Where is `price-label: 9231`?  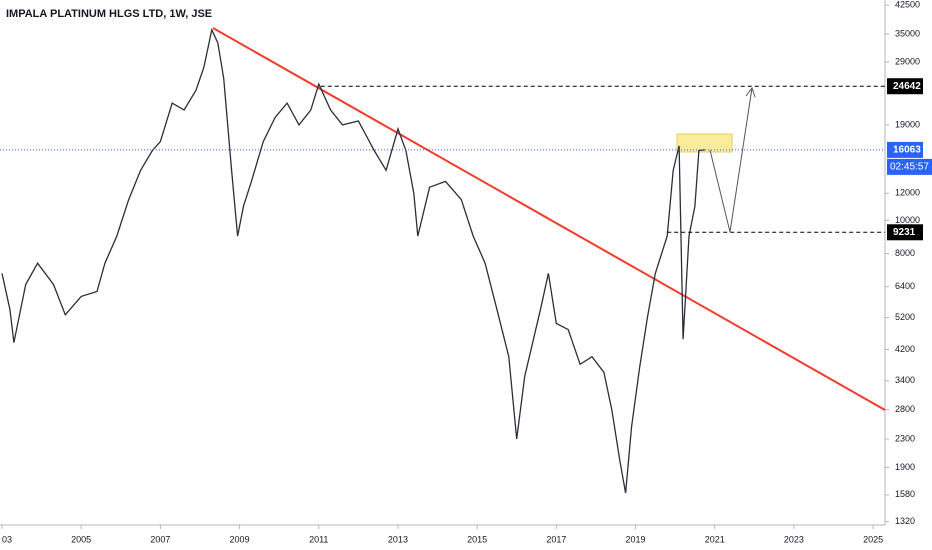
price-label: 9231 is located at coordinates (904, 232).